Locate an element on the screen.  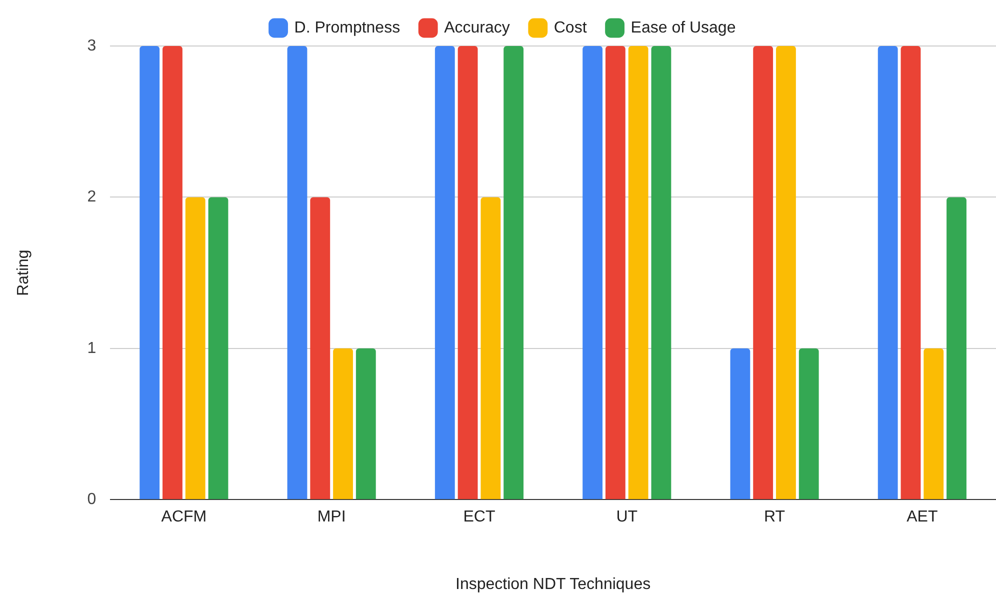
x-tick-label: RT is located at coordinates (775, 517).